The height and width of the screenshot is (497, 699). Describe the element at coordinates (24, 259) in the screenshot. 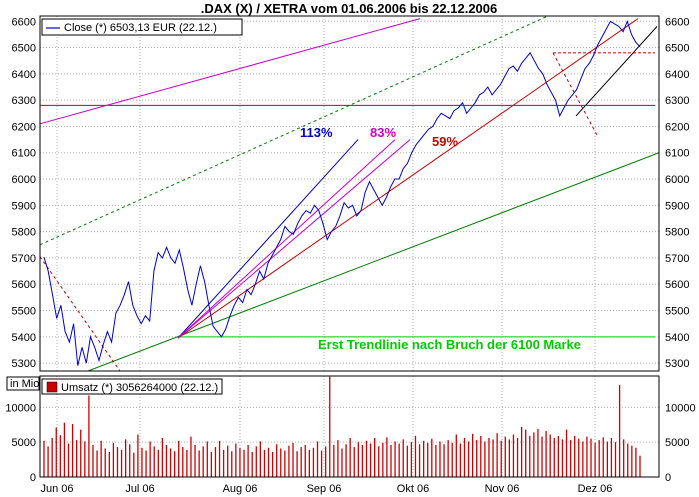

I see `main-y-tick-left: 5700` at that location.